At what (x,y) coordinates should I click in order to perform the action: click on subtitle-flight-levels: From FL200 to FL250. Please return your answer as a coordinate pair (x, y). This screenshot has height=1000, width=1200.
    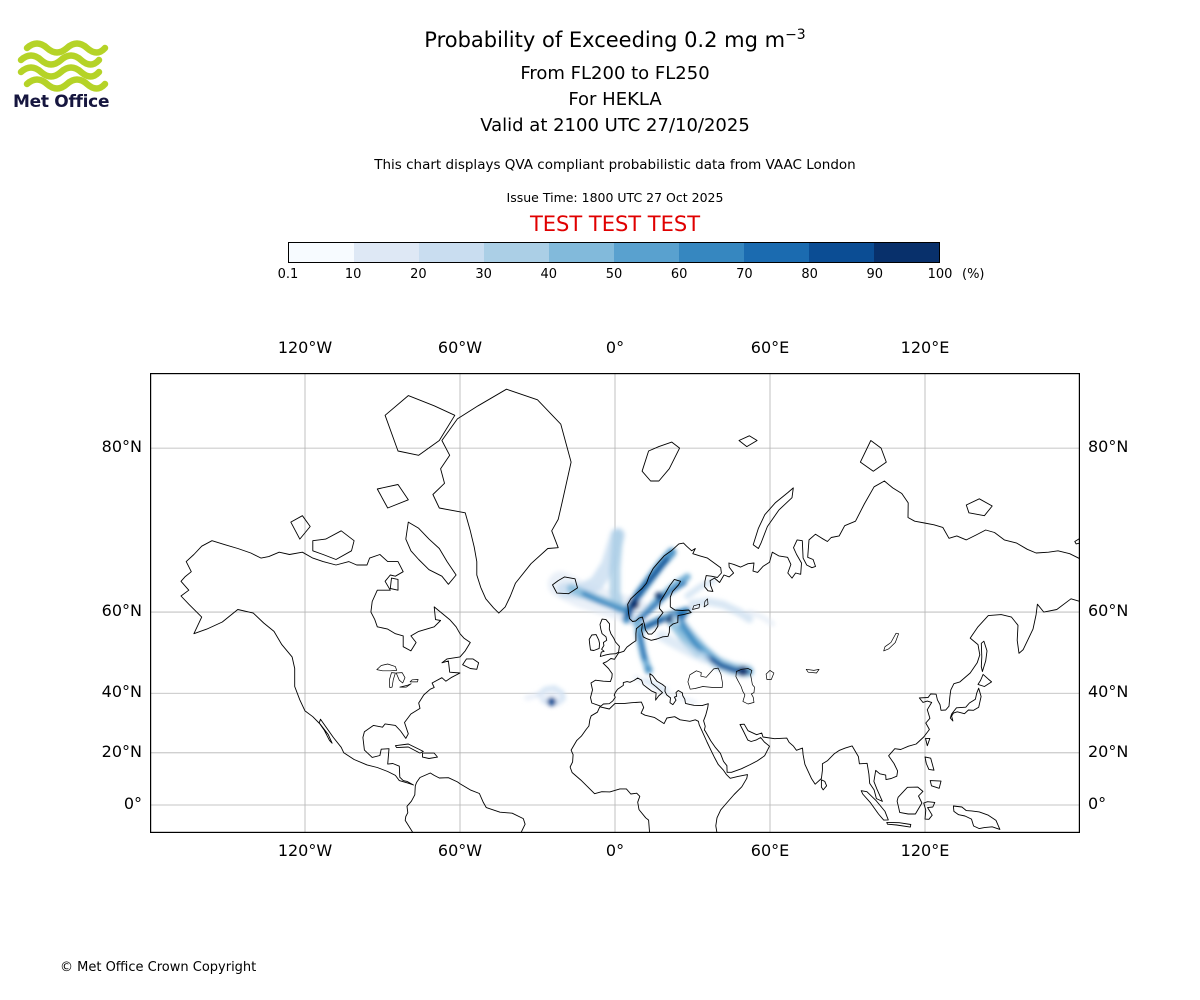
    Looking at the image, I should click on (615, 73).